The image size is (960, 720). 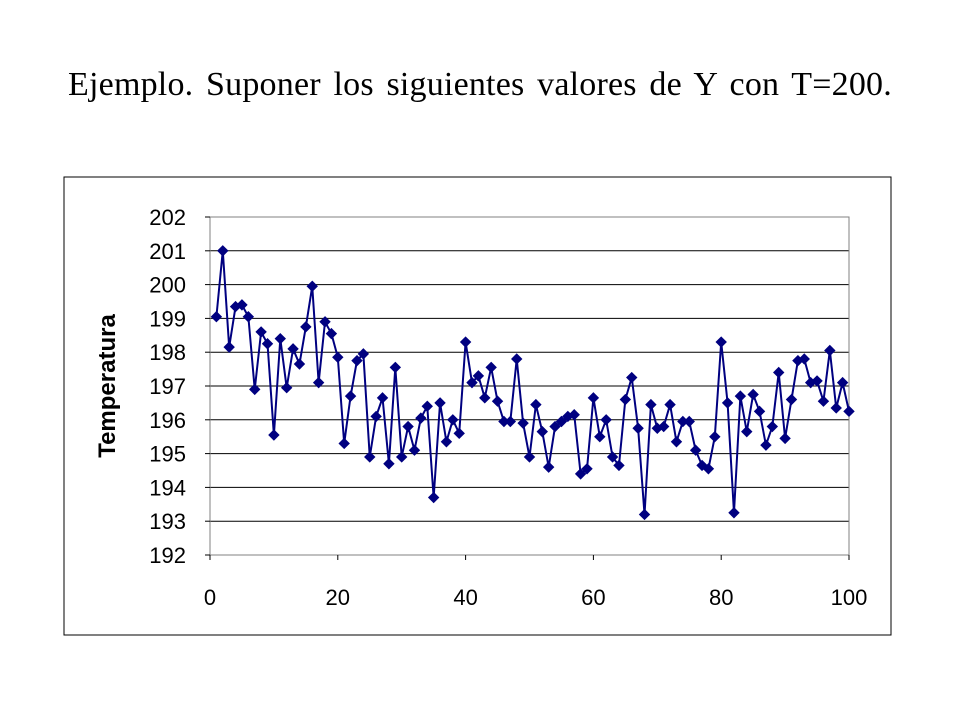 What do you see at coordinates (721, 597) in the screenshot?
I see `x-tick-label: 80` at bounding box center [721, 597].